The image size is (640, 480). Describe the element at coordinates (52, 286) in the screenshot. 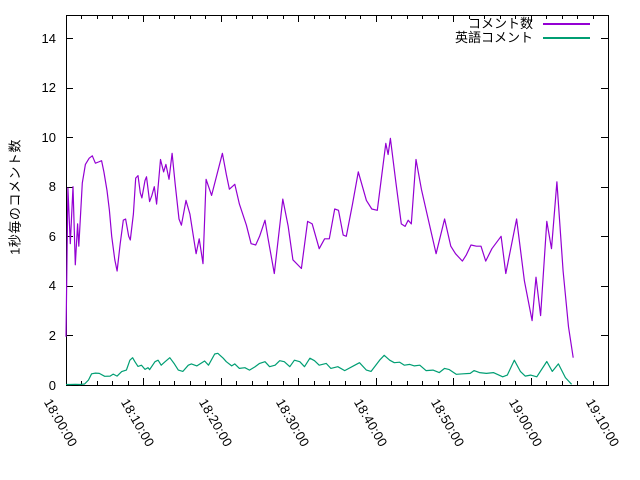

I see `y-tick-label: 4` at that location.